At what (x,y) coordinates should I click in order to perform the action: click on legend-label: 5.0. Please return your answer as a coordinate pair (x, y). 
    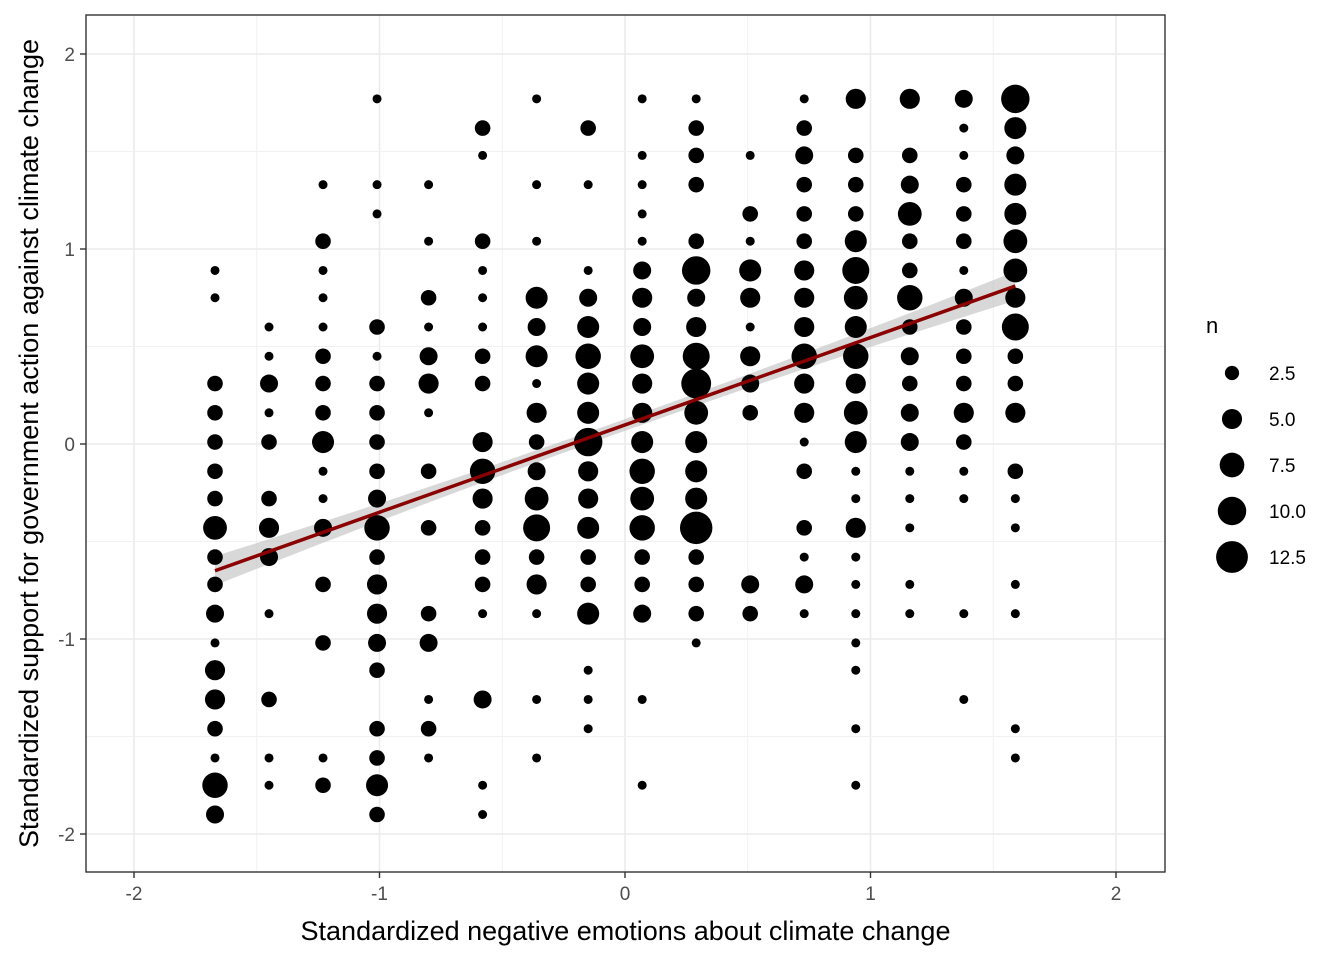
    Looking at the image, I should click on (1282, 420).